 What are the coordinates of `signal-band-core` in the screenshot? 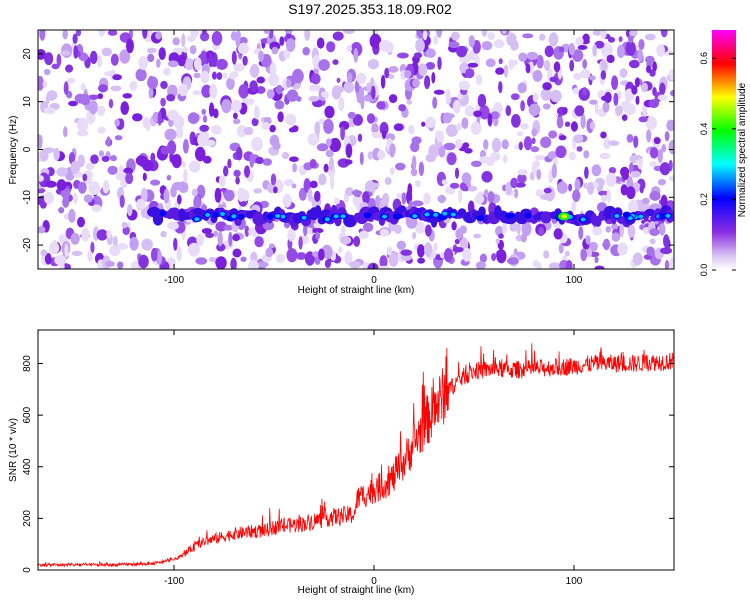 It's located at (208, 214).